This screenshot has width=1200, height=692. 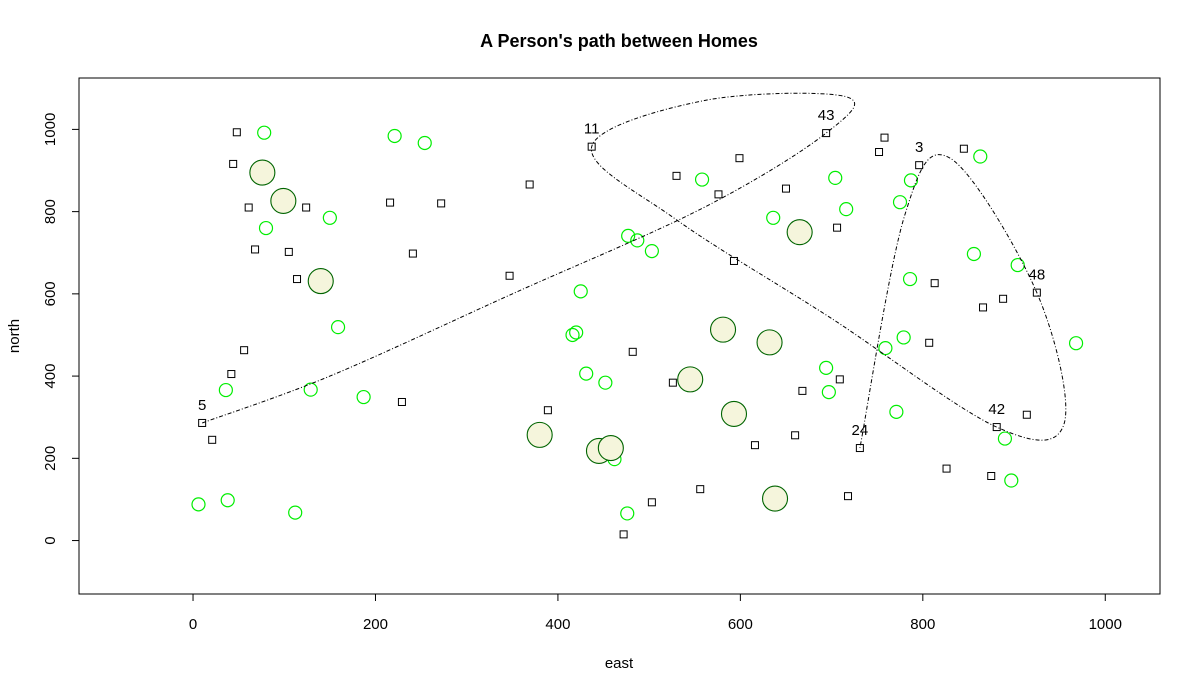 What do you see at coordinates (50, 211) in the screenshot?
I see `y-tick-label: 800` at bounding box center [50, 211].